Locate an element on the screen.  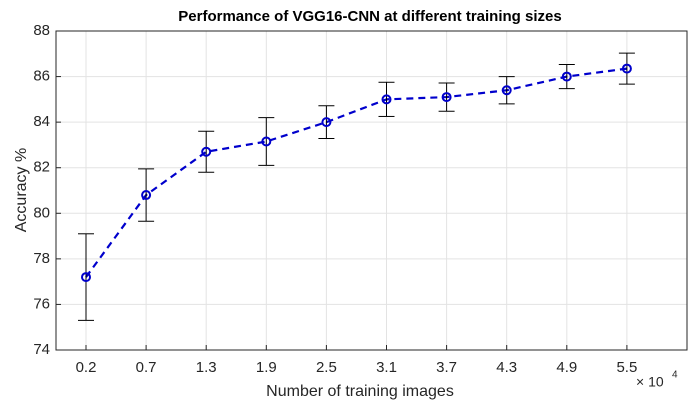
x-multiplier: × 10 is located at coordinates (650, 382).